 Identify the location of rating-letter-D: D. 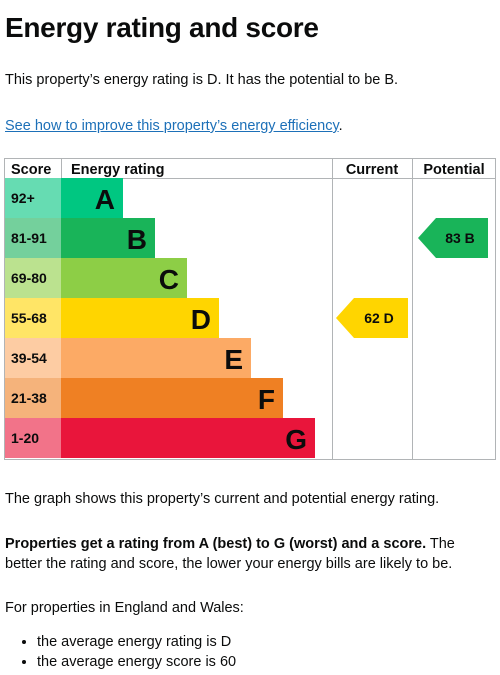
(201, 319).